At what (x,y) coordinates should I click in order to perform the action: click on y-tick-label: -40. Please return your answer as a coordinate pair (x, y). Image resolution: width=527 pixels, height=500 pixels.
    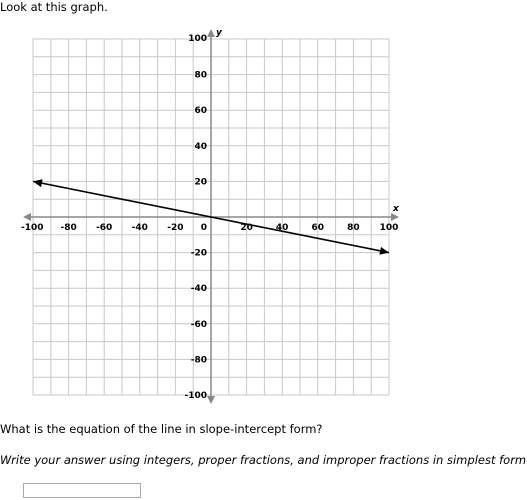
    Looking at the image, I should click on (199, 289).